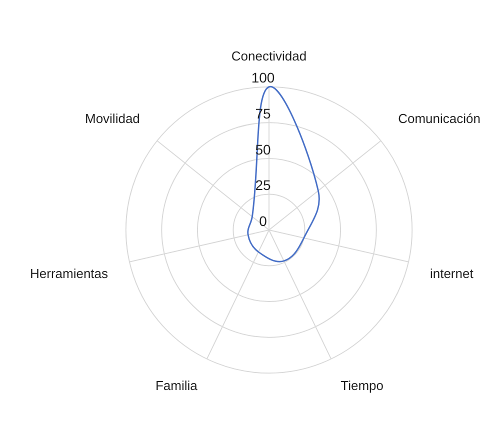  Describe the element at coordinates (362, 386) in the screenshot. I see `spoke-label: Tiempo` at that location.